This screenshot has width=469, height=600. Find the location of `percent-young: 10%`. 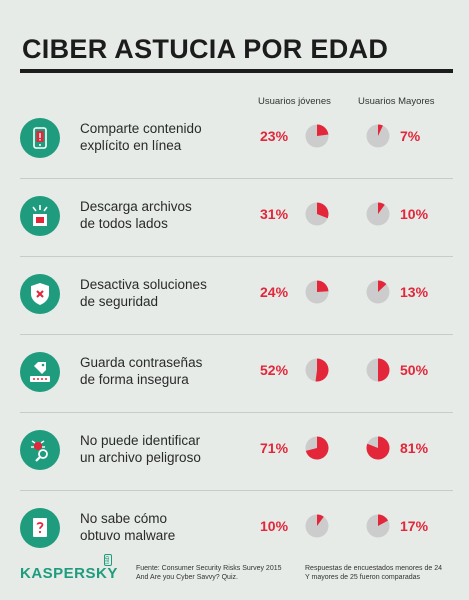

percent-young: 10% is located at coordinates (274, 526).